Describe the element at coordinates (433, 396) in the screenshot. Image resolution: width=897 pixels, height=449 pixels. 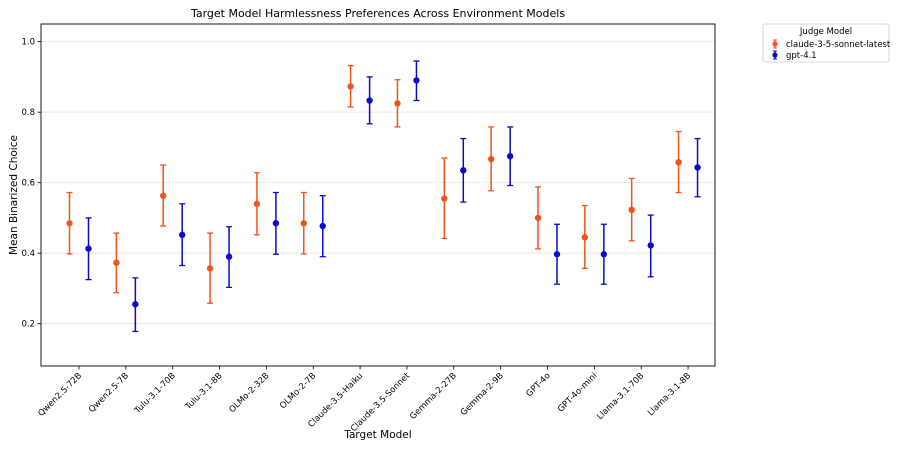
I see `x-tick-label: Gemma-2-27B` at that location.